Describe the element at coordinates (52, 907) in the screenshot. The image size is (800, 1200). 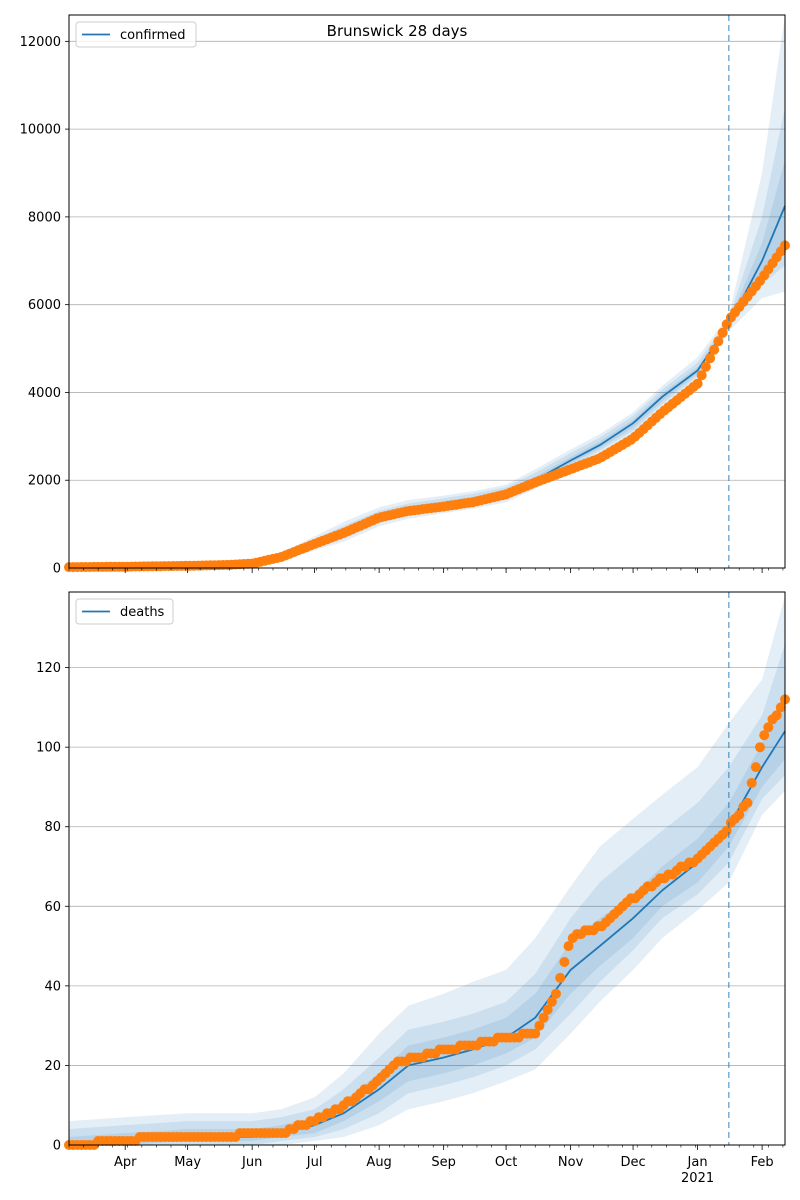
I see `y-tick-label: 60` at that location.